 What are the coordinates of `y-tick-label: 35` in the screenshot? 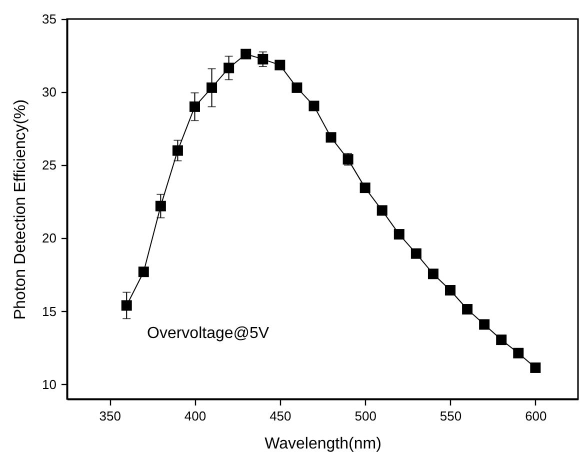 It's located at (49, 19).